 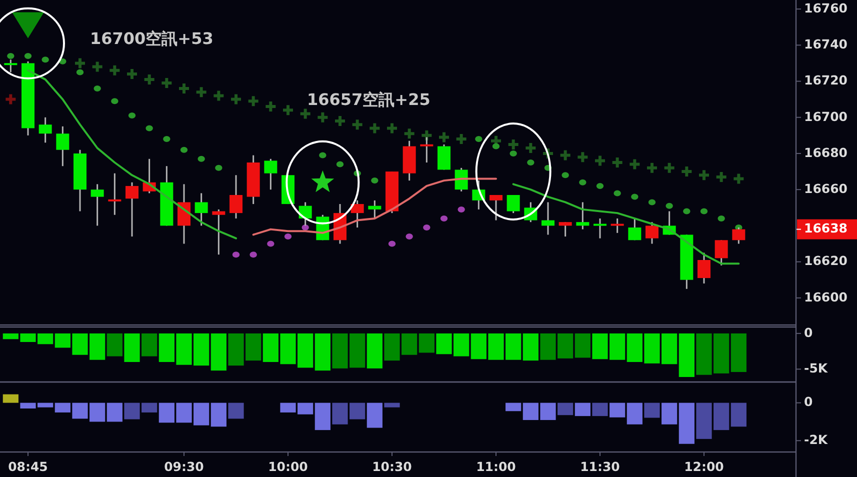 I want to click on x-tick-label: 11:00, so click(x=496, y=466).